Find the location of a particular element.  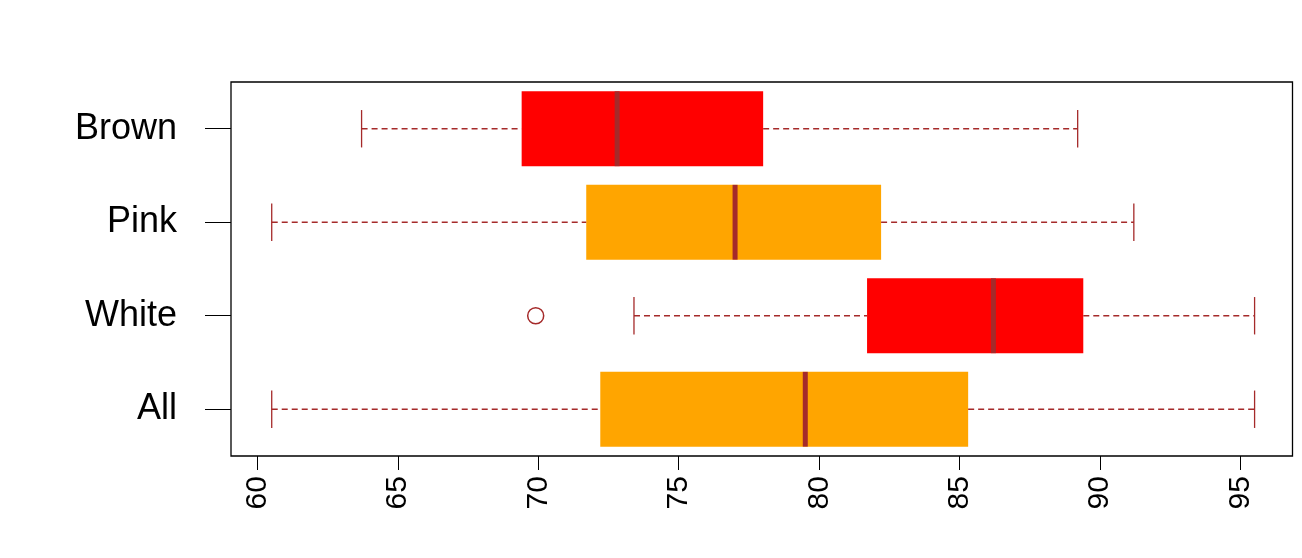

y-tick-label: Pink is located at coordinates (142, 220).